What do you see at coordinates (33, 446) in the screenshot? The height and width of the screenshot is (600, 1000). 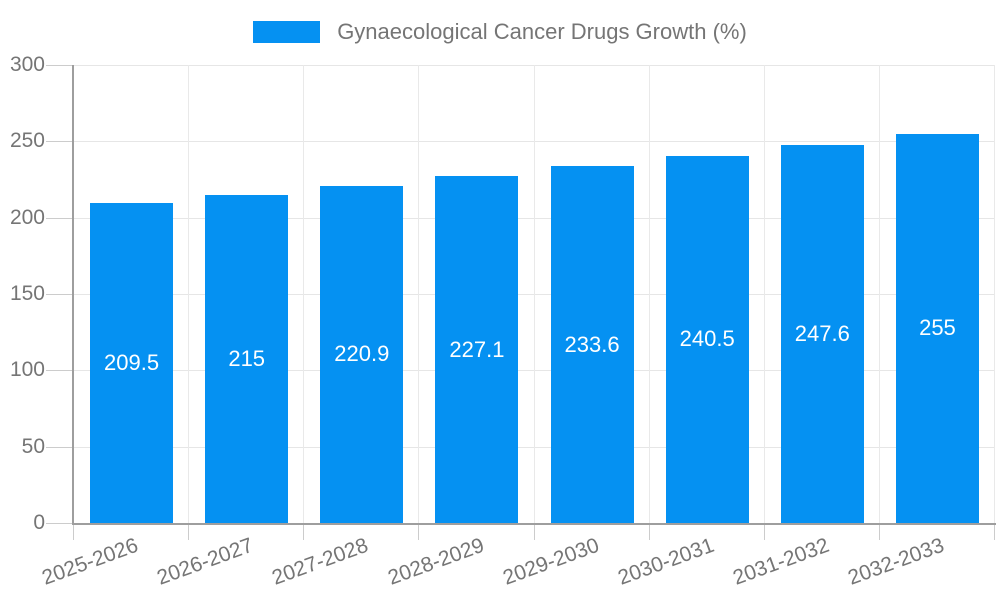 I see `y-axis-tick-label: 50` at bounding box center [33, 446].